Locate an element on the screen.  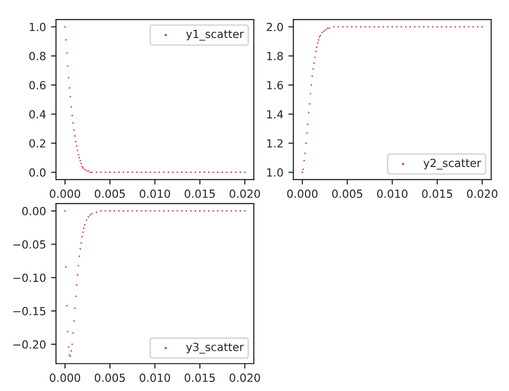
y-tick-label: −0.20 is located at coordinates (29, 344).